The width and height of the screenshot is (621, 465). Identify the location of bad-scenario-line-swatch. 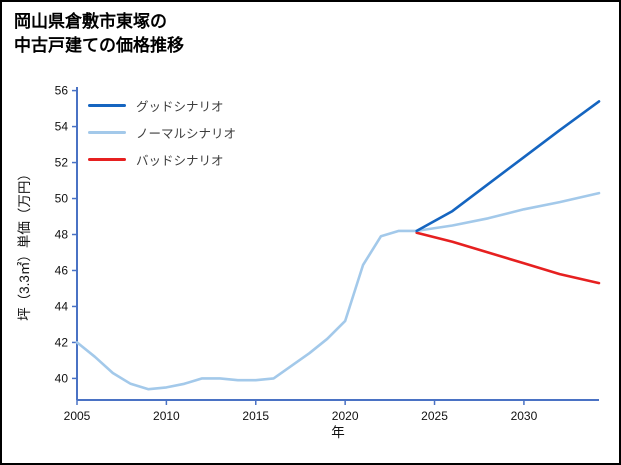
(107, 159).